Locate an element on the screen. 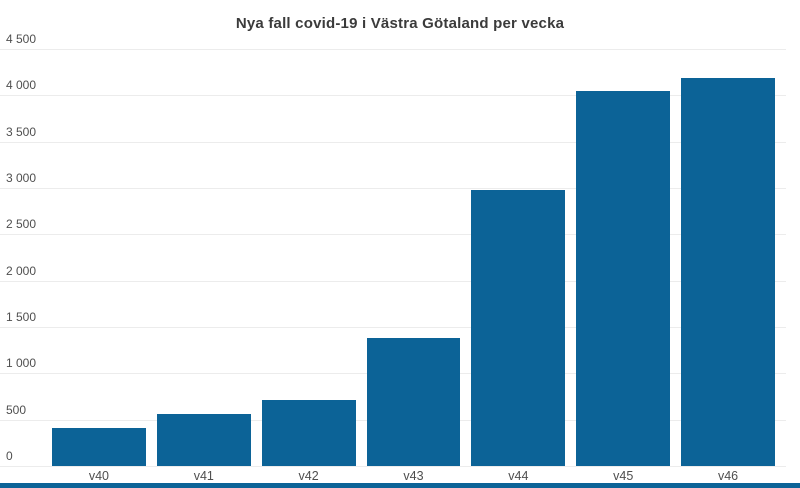 The width and height of the screenshot is (800, 488). bar-v44 is located at coordinates (518, 327).